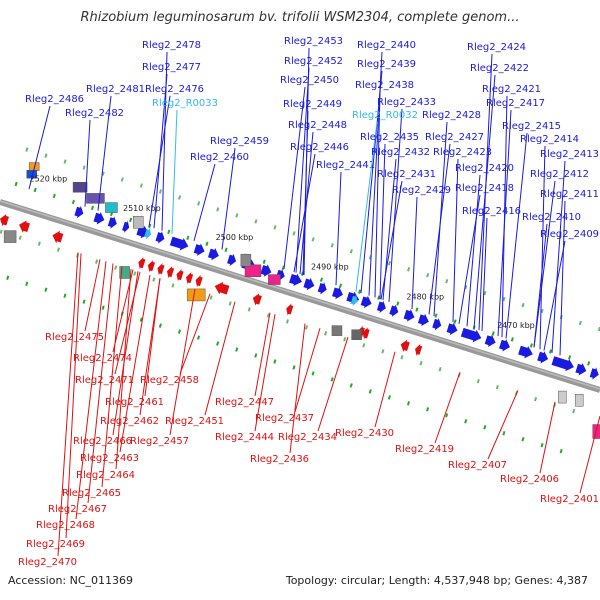 The width and height of the screenshot is (600, 600). I want to click on kbp-marker: 2510 kbp, so click(142, 208).